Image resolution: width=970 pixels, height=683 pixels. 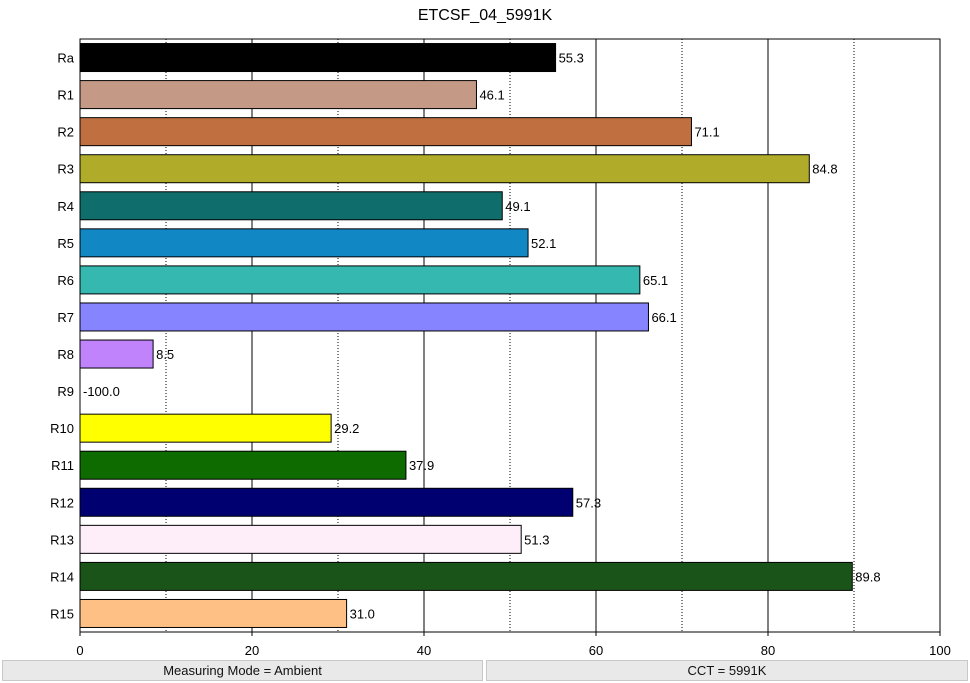 I want to click on category-label: R3, so click(x=65, y=169).